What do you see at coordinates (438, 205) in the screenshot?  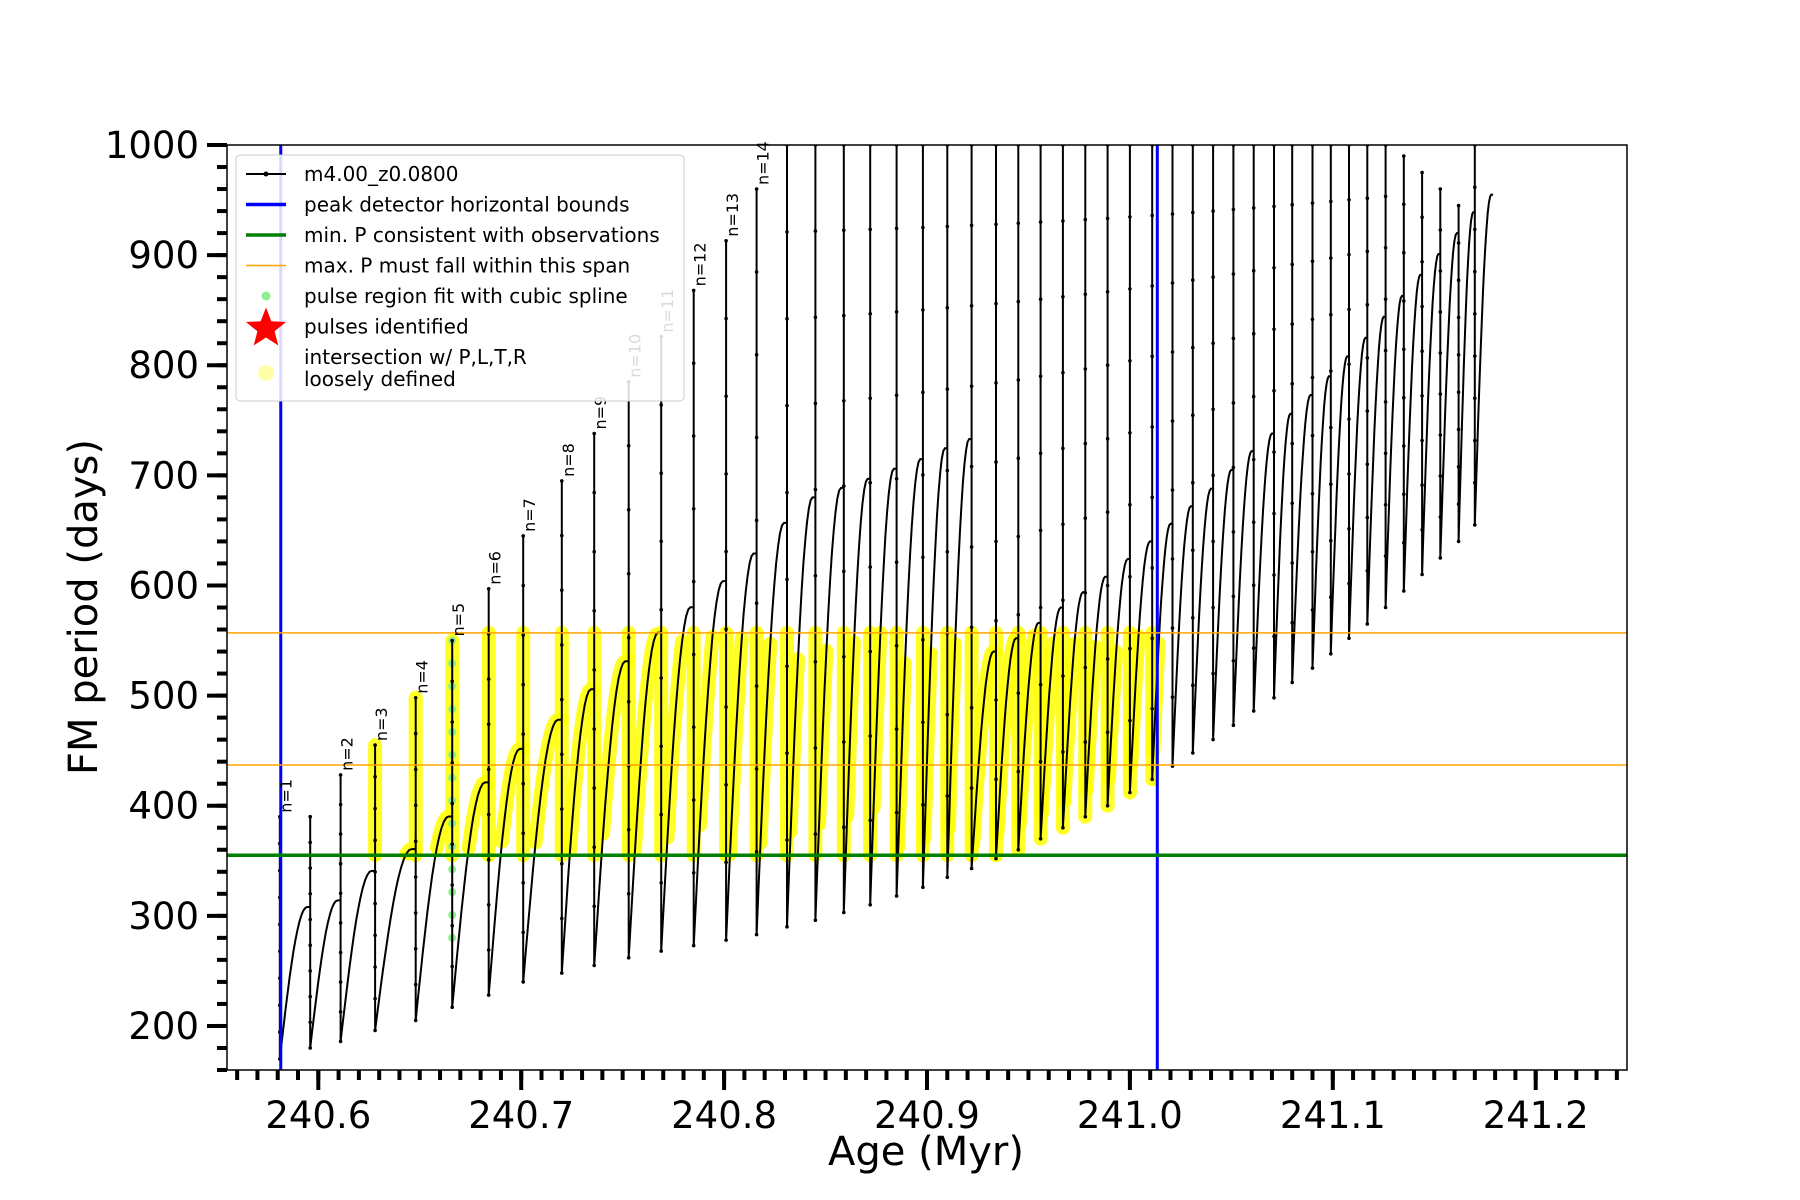 I see `legend-item: peak detector horizontal bounds` at bounding box center [438, 205].